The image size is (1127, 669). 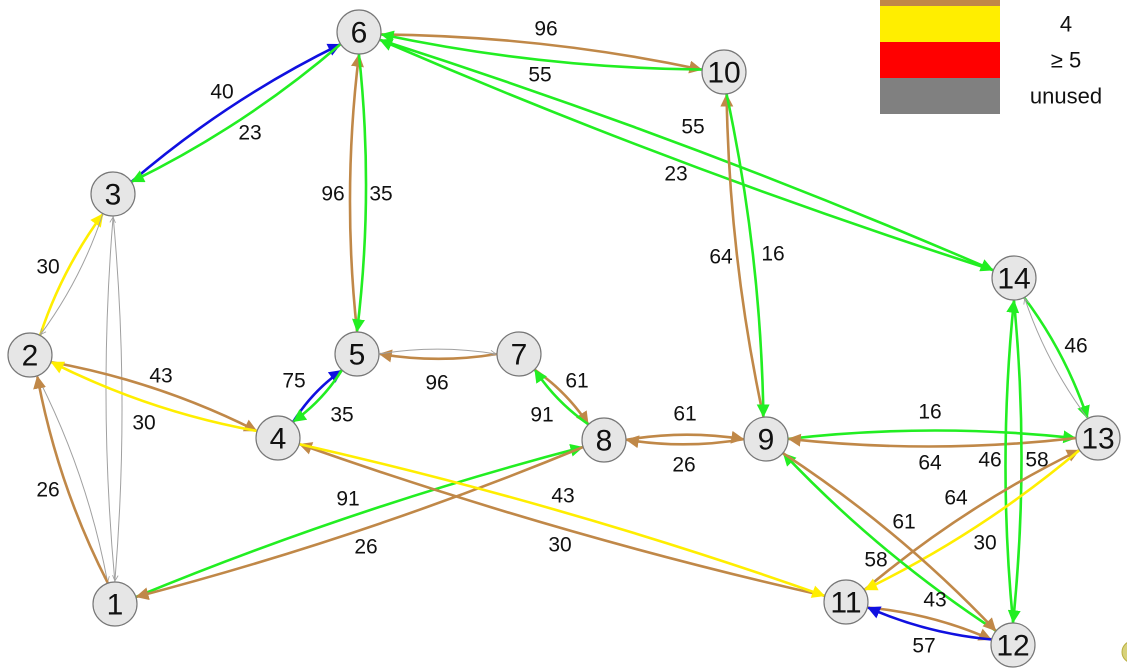 What do you see at coordinates (1066, 60) in the screenshot?
I see `legend-label-red: ≥ 5` at bounding box center [1066, 60].